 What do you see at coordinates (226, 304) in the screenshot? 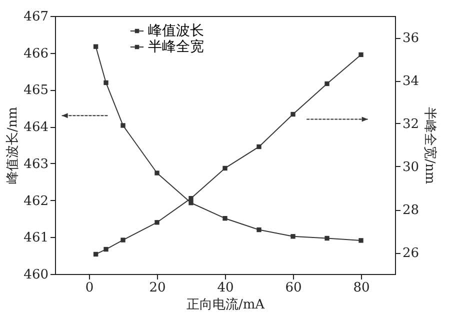
I see `x-axis-title: 正向电流/mA` at bounding box center [226, 304].